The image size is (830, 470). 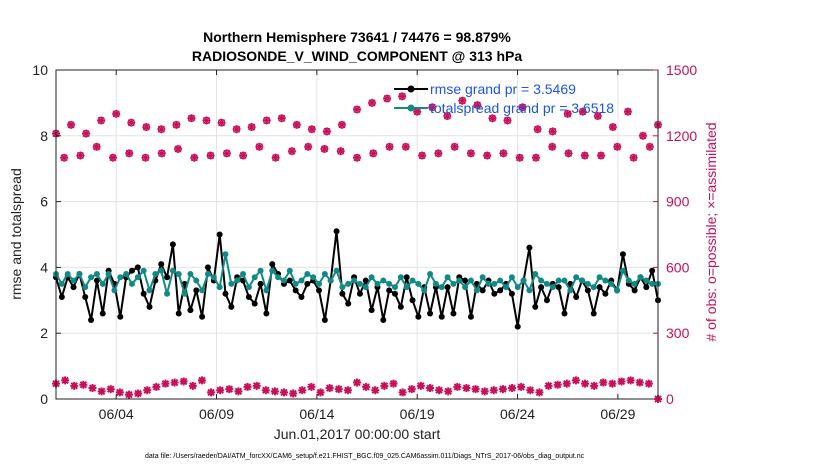 What do you see at coordinates (517, 414) in the screenshot?
I see `x-tick-label: 06/24` at bounding box center [517, 414].